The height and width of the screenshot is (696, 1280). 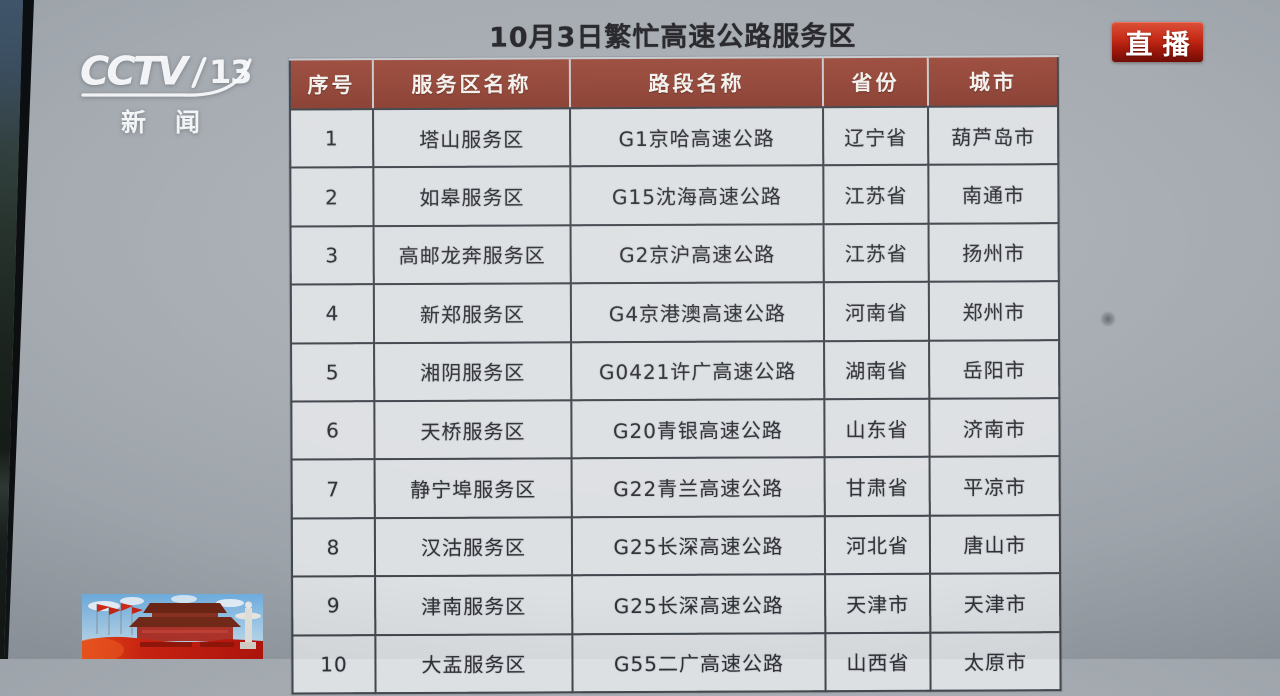 What do you see at coordinates (875, 82) in the screenshot?
I see `column-header: 省份` at bounding box center [875, 82].